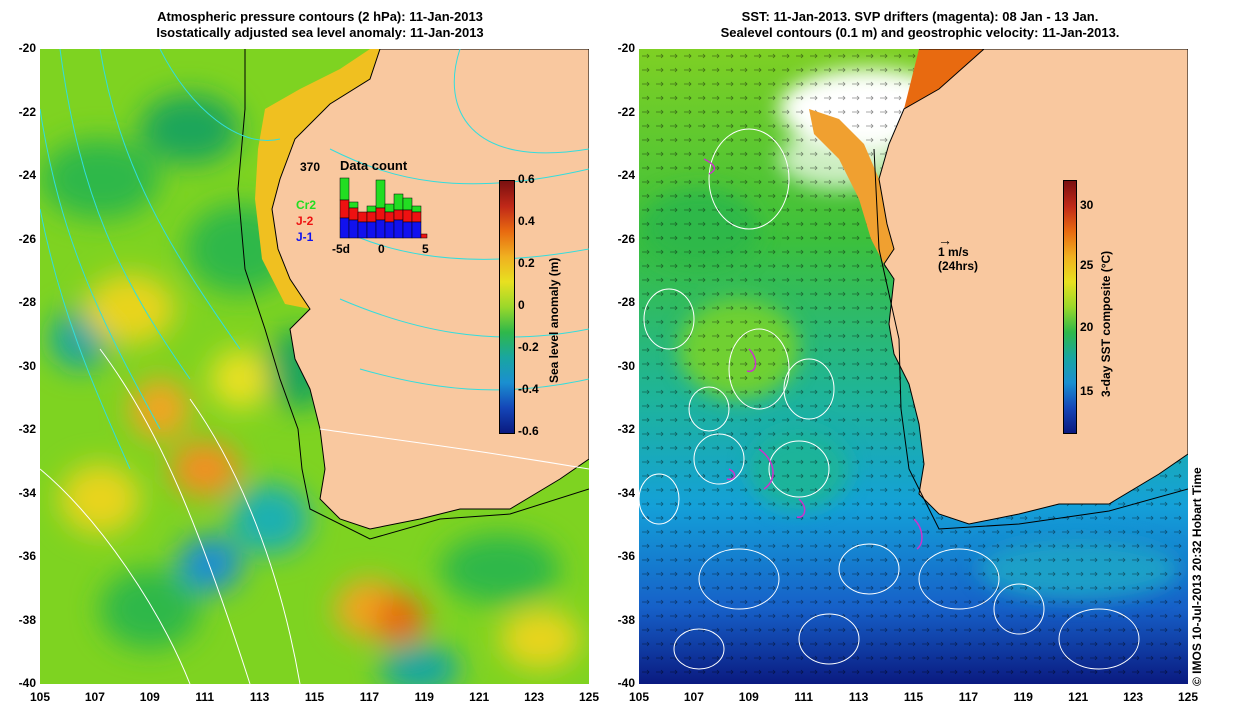  I want to click on right-lon-tick: 109, so click(748, 697).